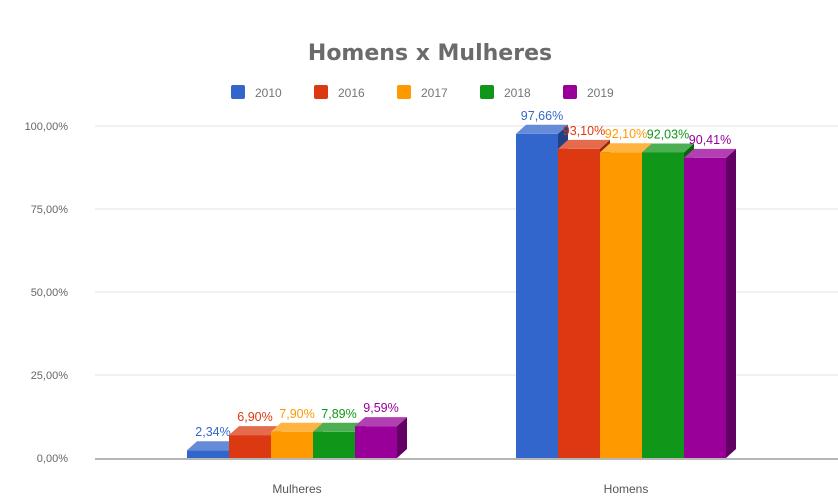  Describe the element at coordinates (570, 92) in the screenshot. I see `legend-swatch-2019` at that location.